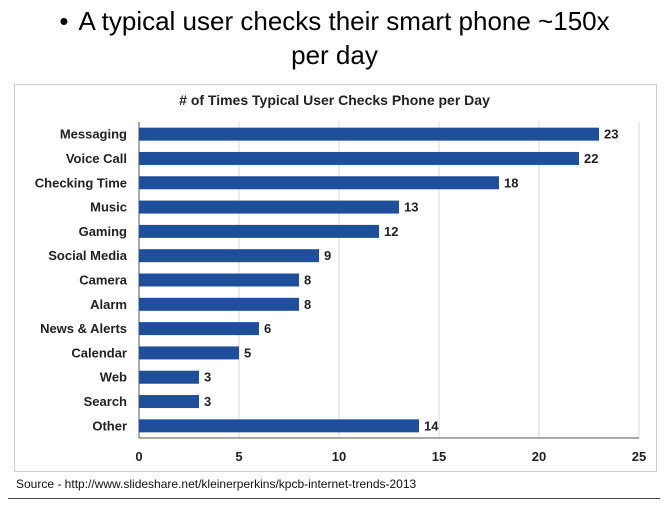 This screenshot has height=505, width=669. Describe the element at coordinates (103, 280) in the screenshot. I see `category-label: Camera` at that location.